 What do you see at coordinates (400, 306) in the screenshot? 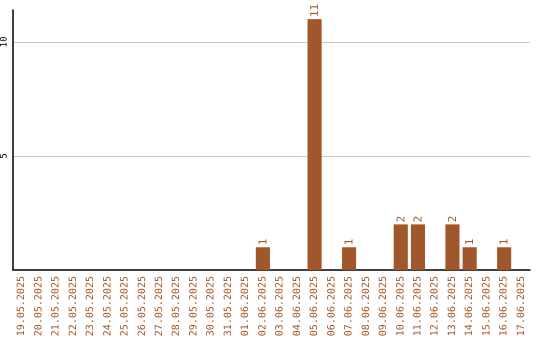
I see `x-tick-label: 10.06.2025` at bounding box center [400, 306].